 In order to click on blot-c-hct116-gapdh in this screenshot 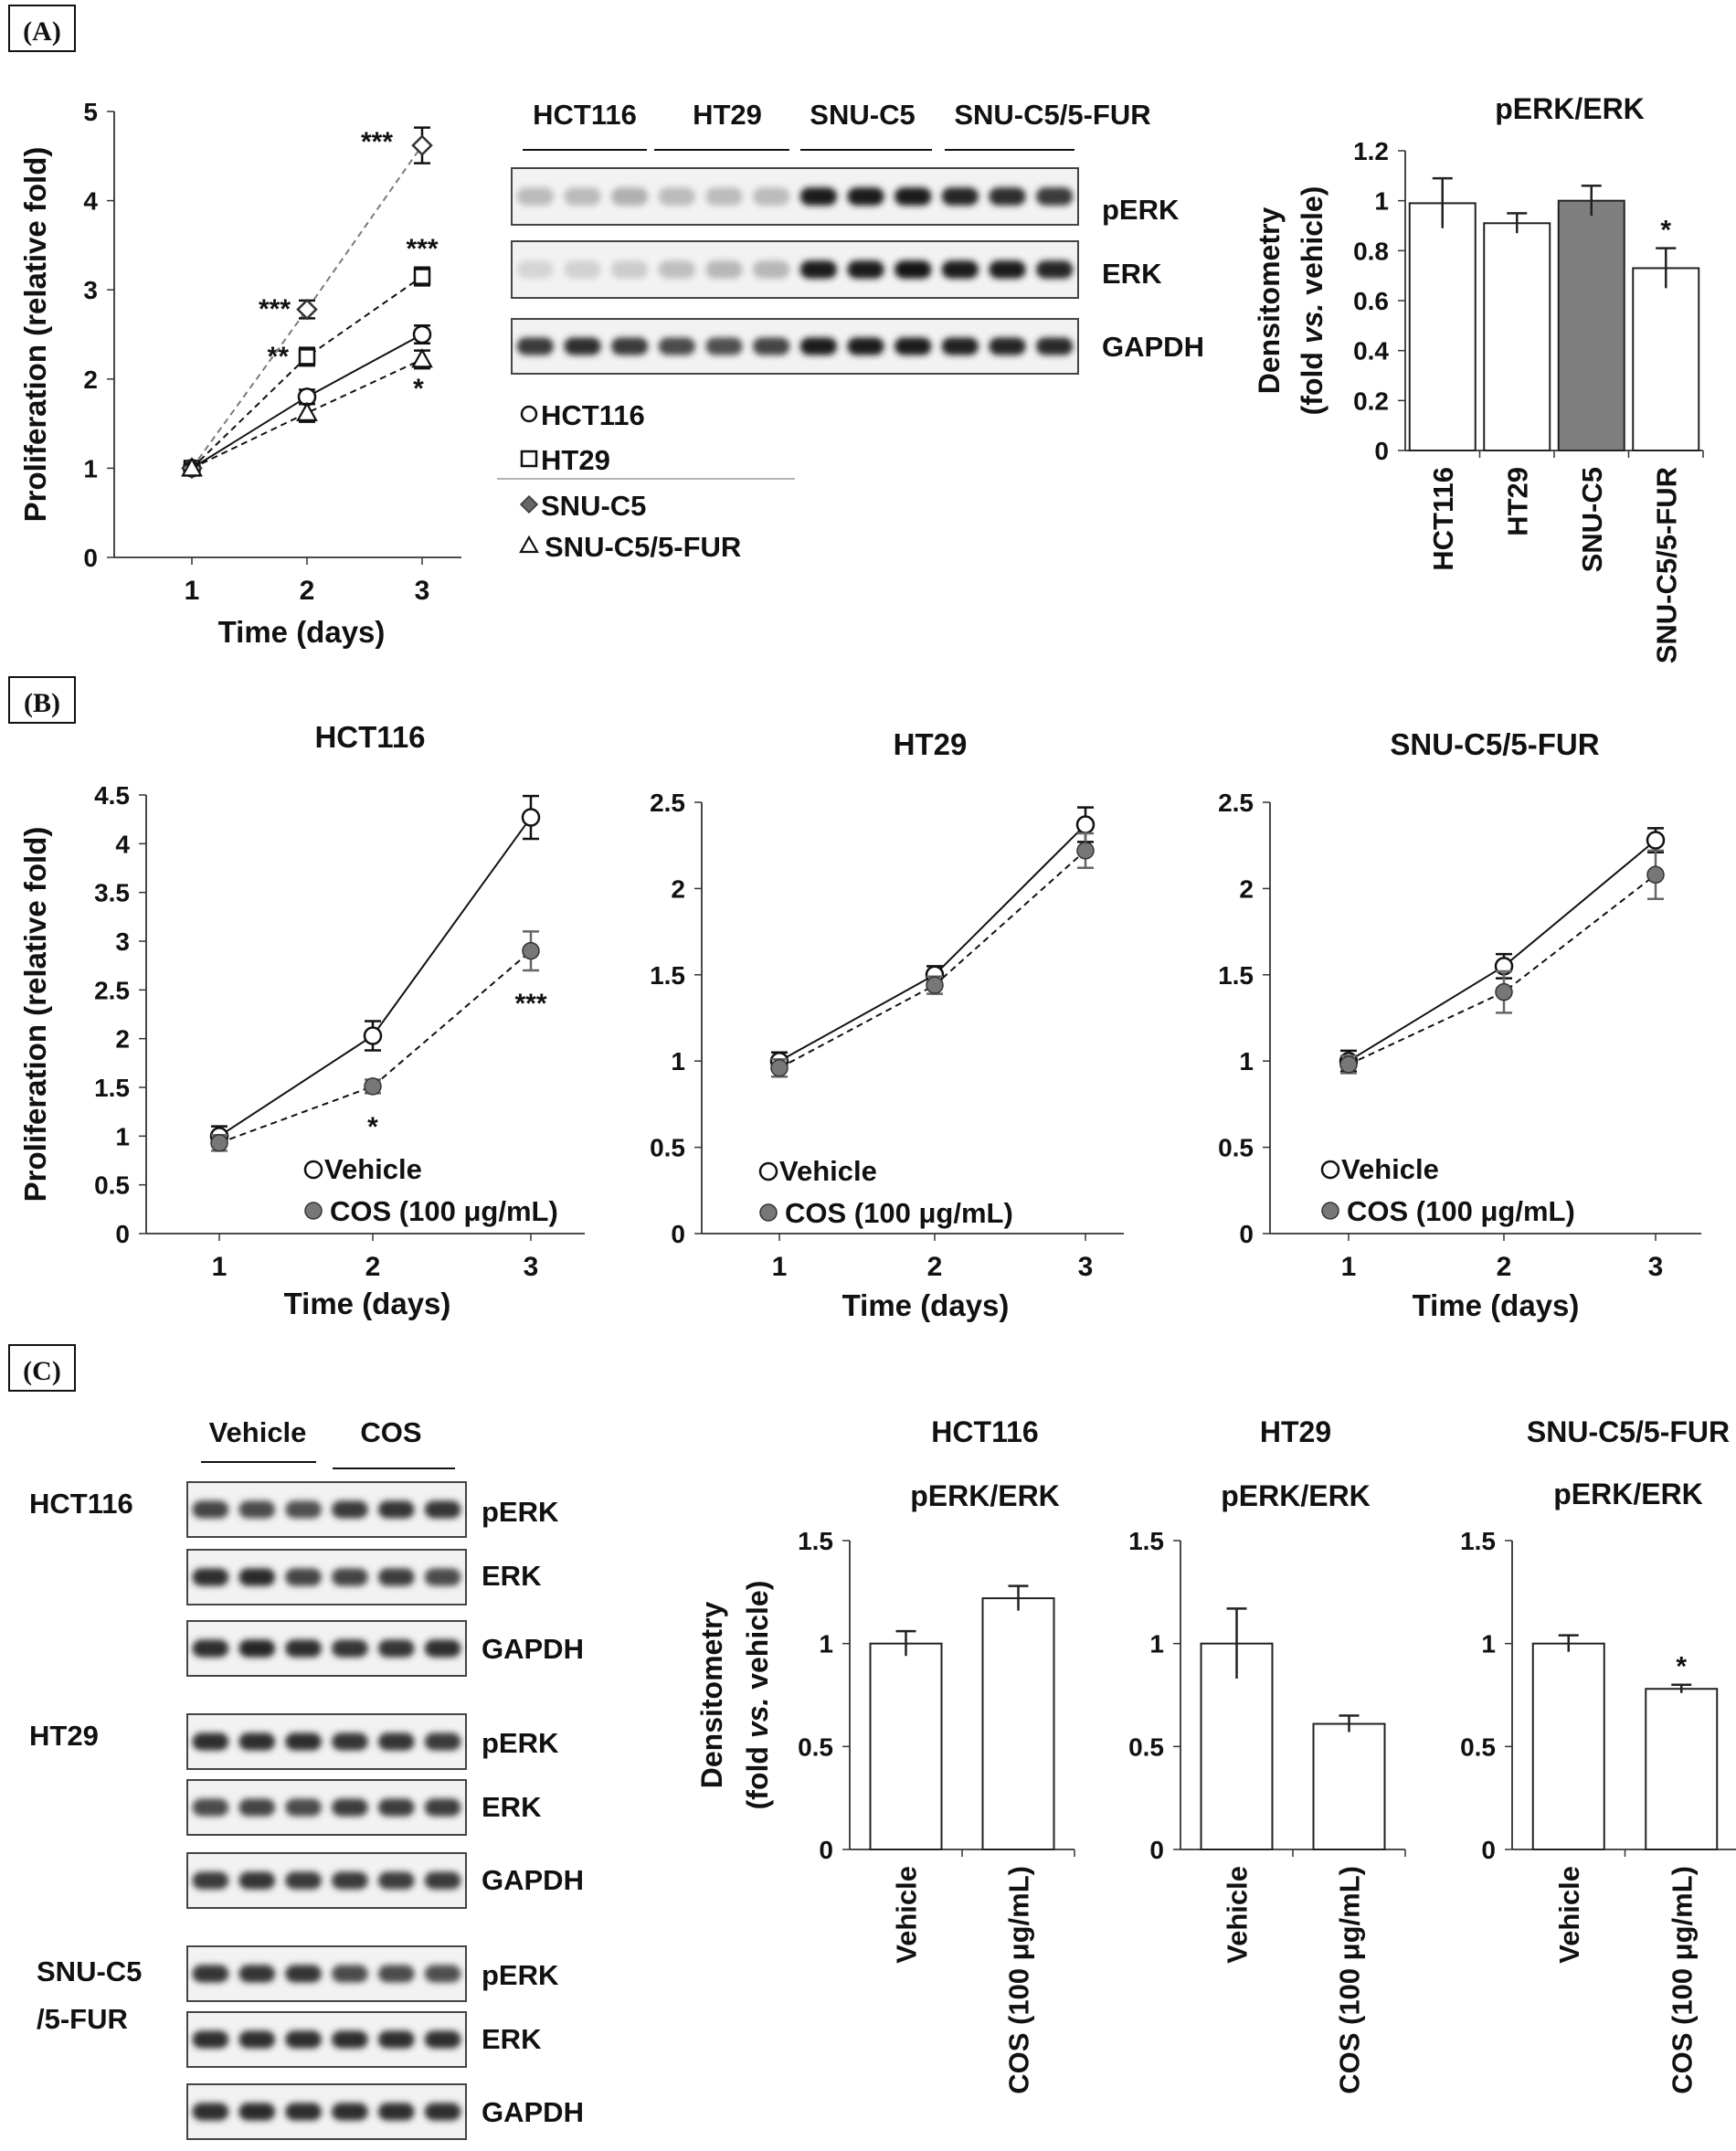, I will do `click(326, 1648)`.